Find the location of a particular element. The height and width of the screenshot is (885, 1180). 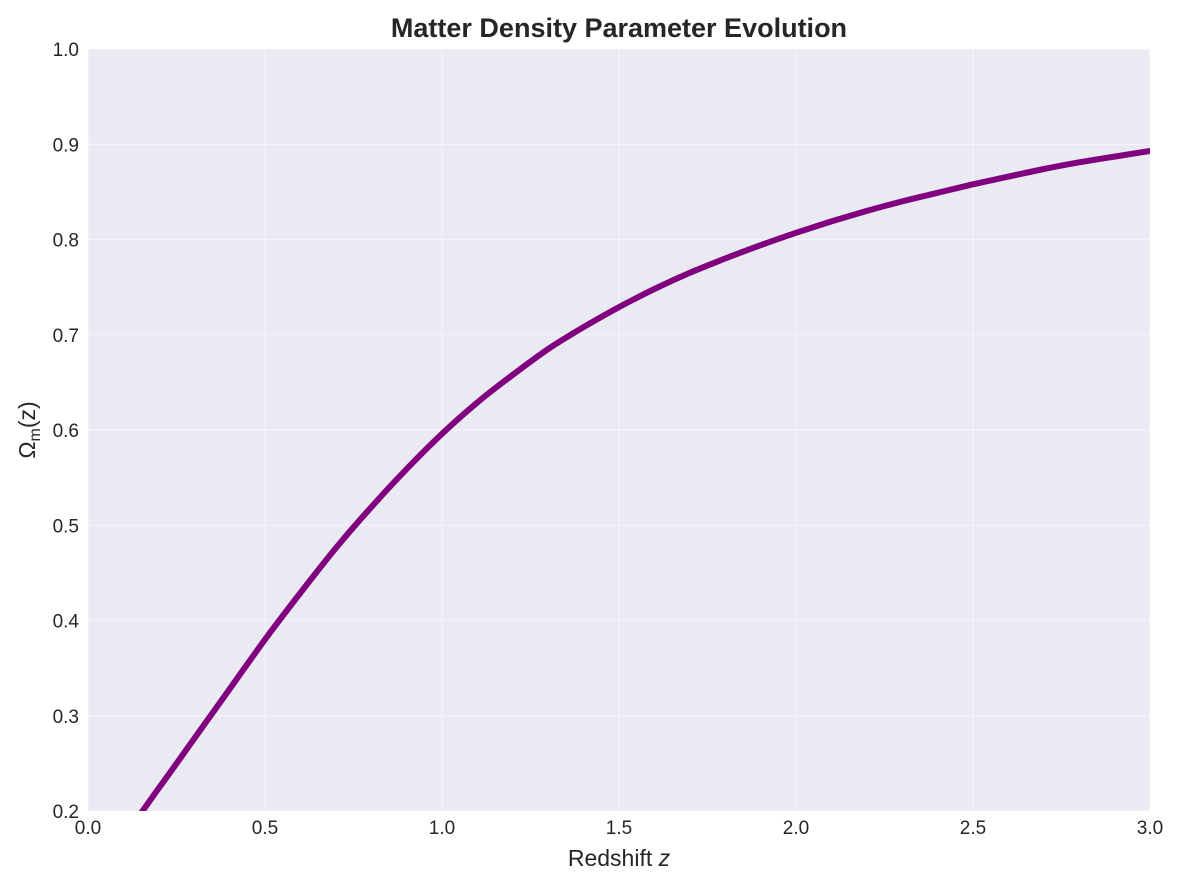

y-tick-label: 0.3 is located at coordinates (66, 717).